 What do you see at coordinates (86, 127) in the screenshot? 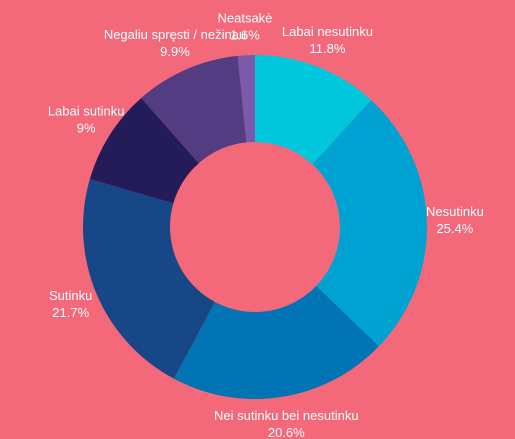
I see `slice-value: 9%` at bounding box center [86, 127].